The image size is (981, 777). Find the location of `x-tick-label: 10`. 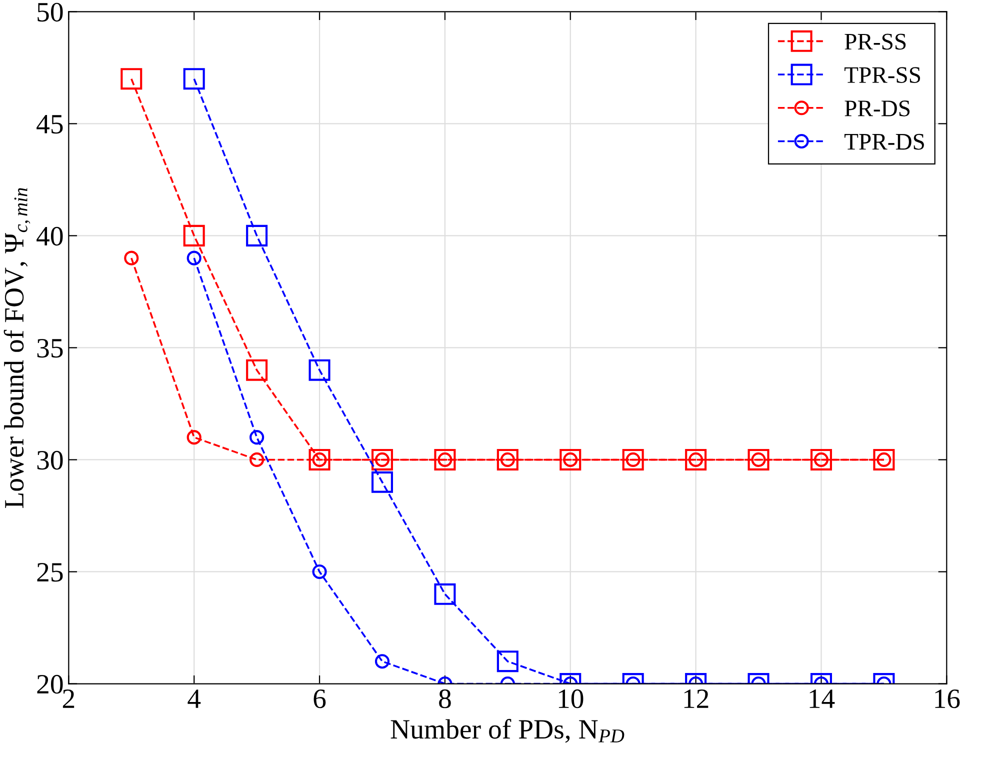

x-tick-label: 10 is located at coordinates (571, 698).